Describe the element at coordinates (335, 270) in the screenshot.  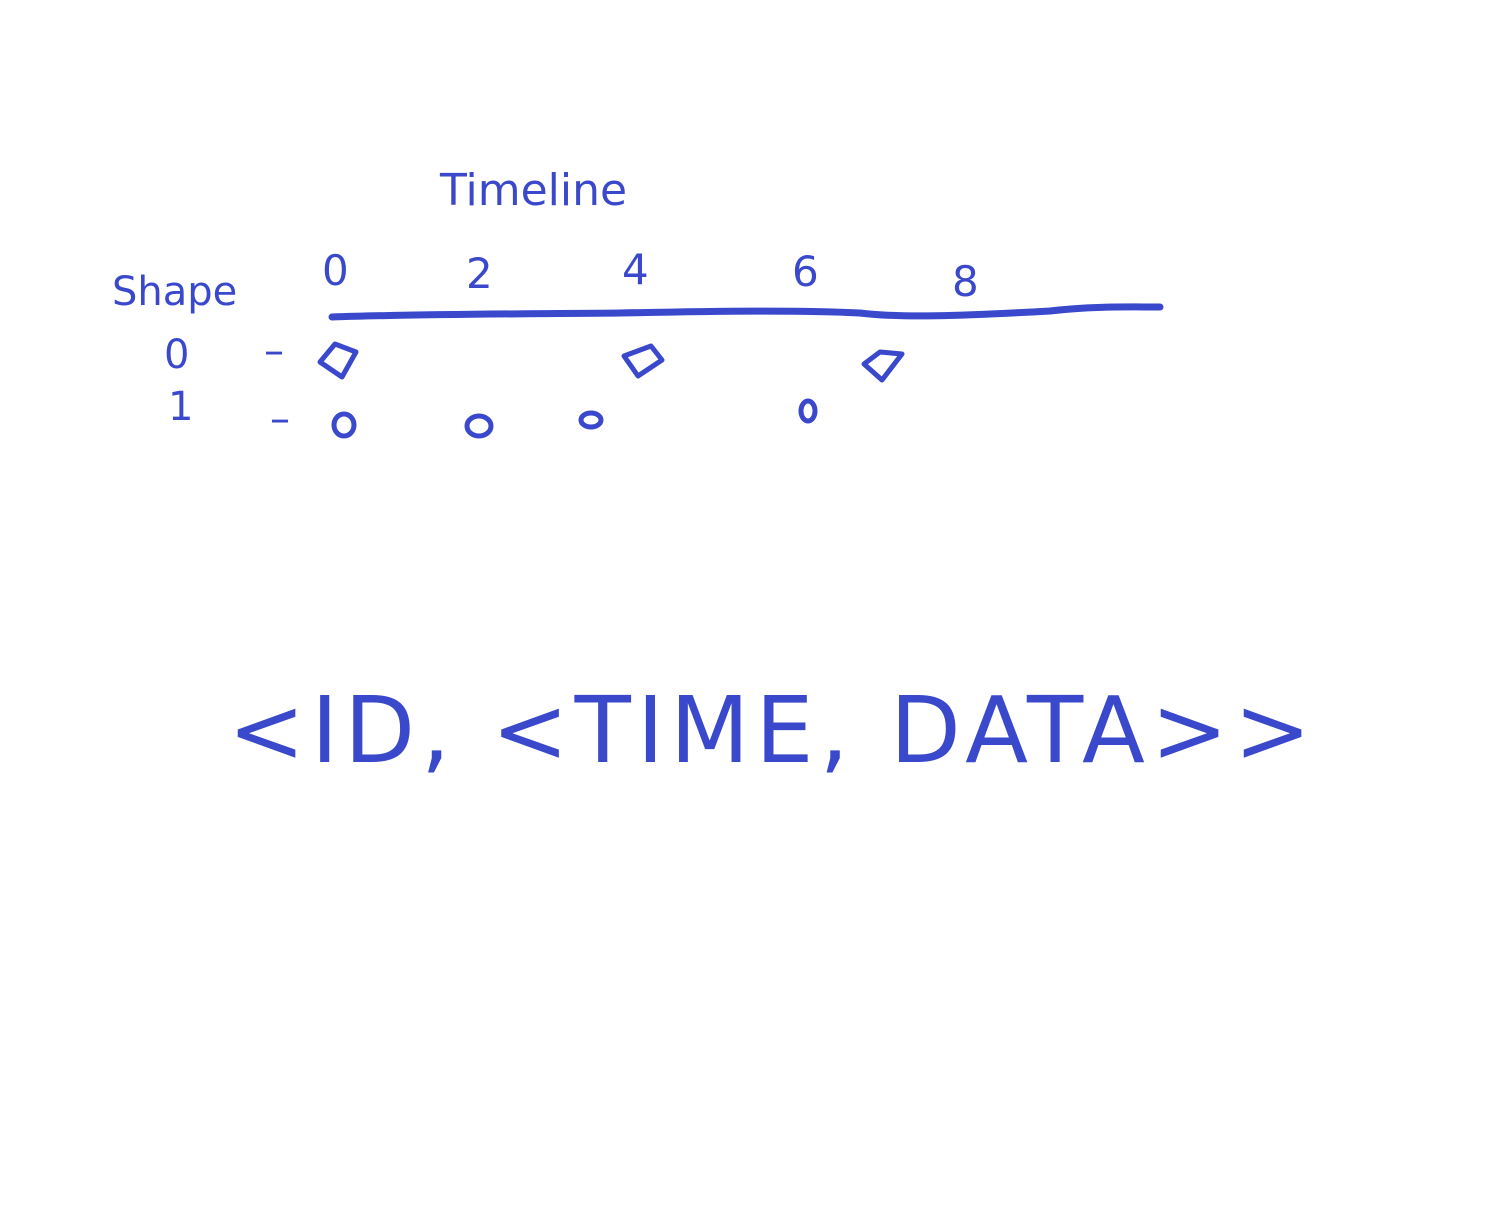
I see `tick-label-0: 0` at that location.